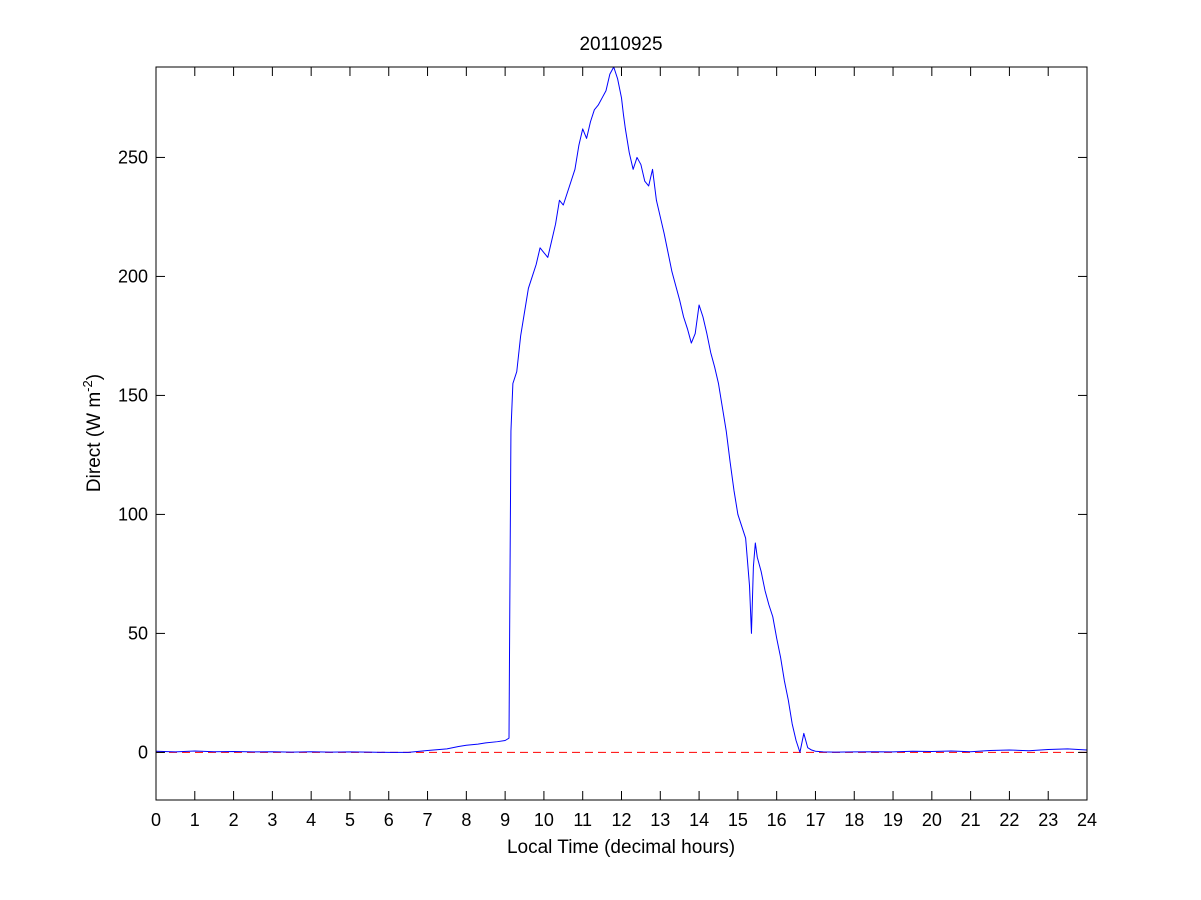  What do you see at coordinates (138, 633) in the screenshot?
I see `y-tick-label: 50` at bounding box center [138, 633].